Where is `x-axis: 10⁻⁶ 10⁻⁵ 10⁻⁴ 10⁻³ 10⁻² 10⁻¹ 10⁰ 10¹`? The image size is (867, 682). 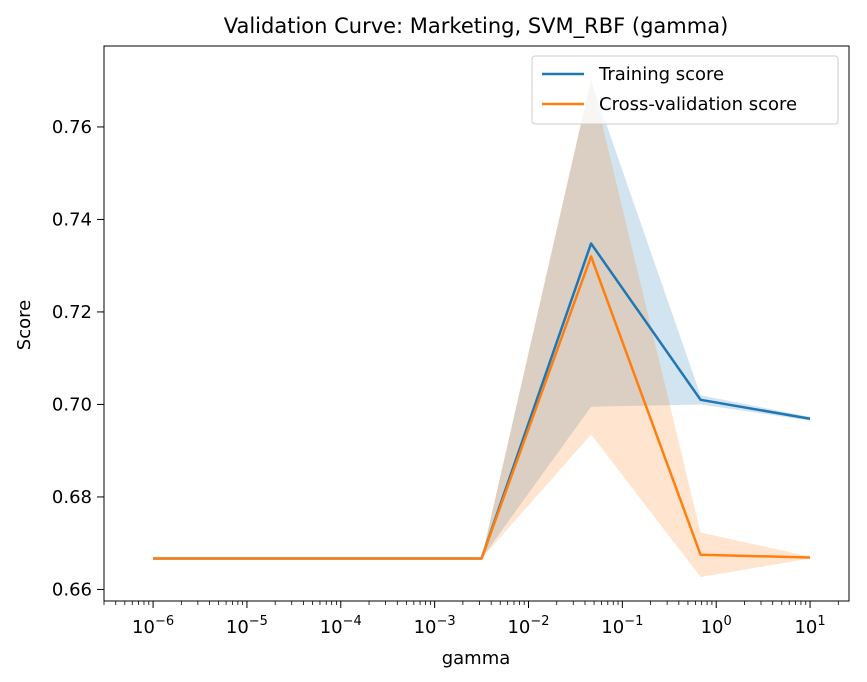
x-axis: 10⁻⁶ 10⁻⁵ 10⁻⁴ 10⁻³ 10⁻² 10⁻¹ 10⁰ 10¹ is located at coordinates (471, 619).